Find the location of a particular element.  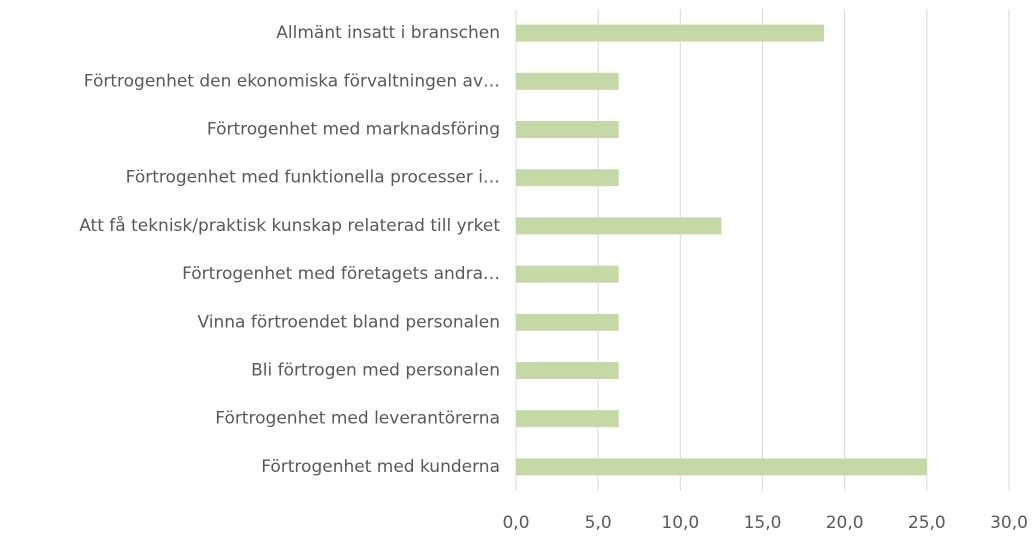

x-tick-label: 5,0 is located at coordinates (598, 523).